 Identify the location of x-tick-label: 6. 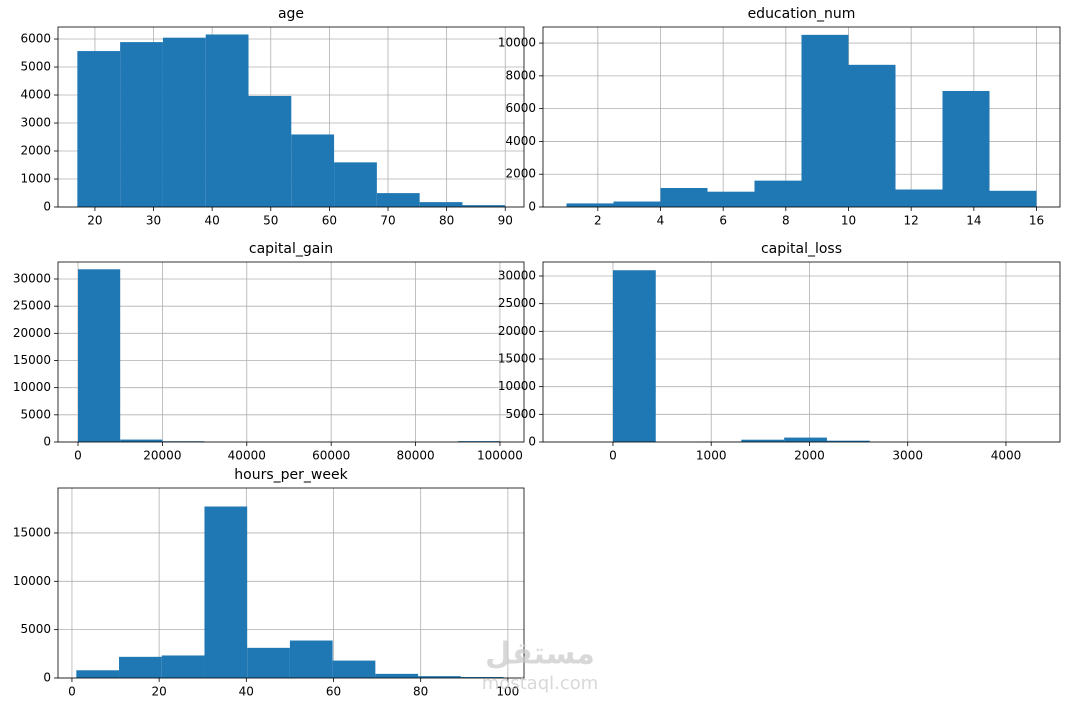
(723, 221).